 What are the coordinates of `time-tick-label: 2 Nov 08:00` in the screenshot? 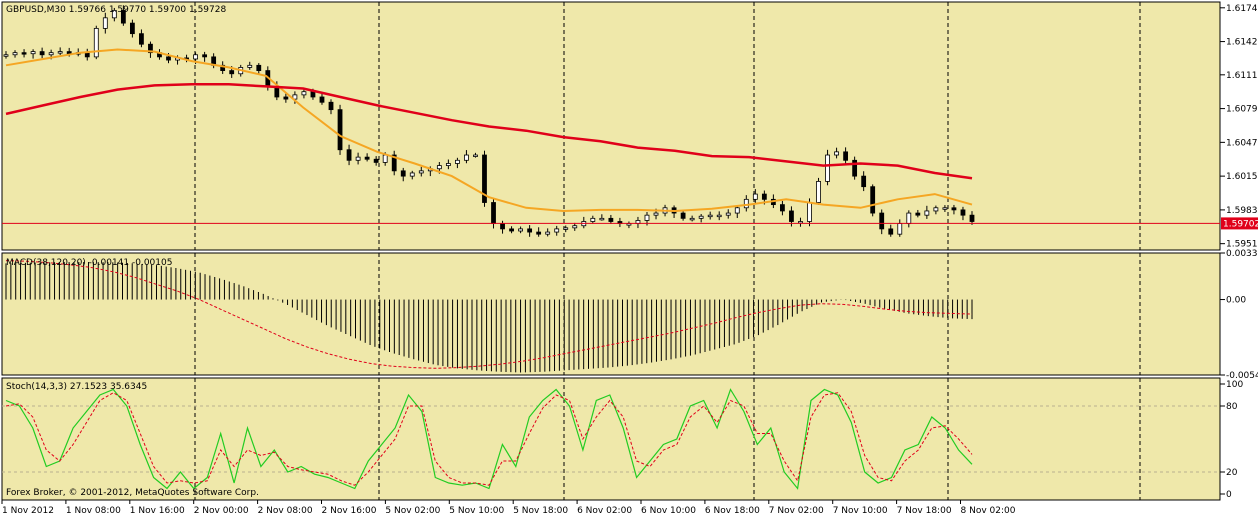 It's located at (285, 511).